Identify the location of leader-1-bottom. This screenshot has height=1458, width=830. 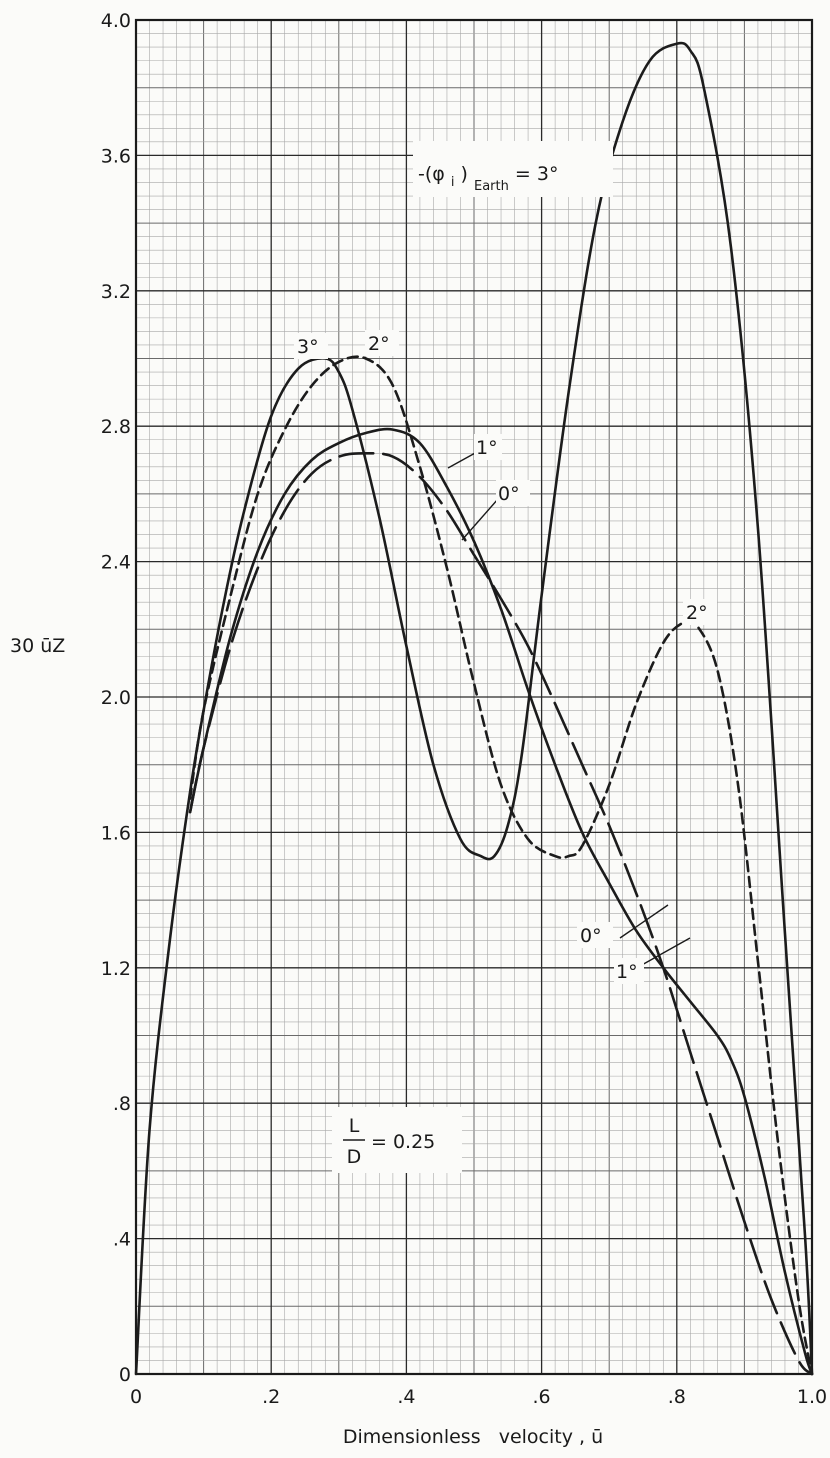
(665, 952).